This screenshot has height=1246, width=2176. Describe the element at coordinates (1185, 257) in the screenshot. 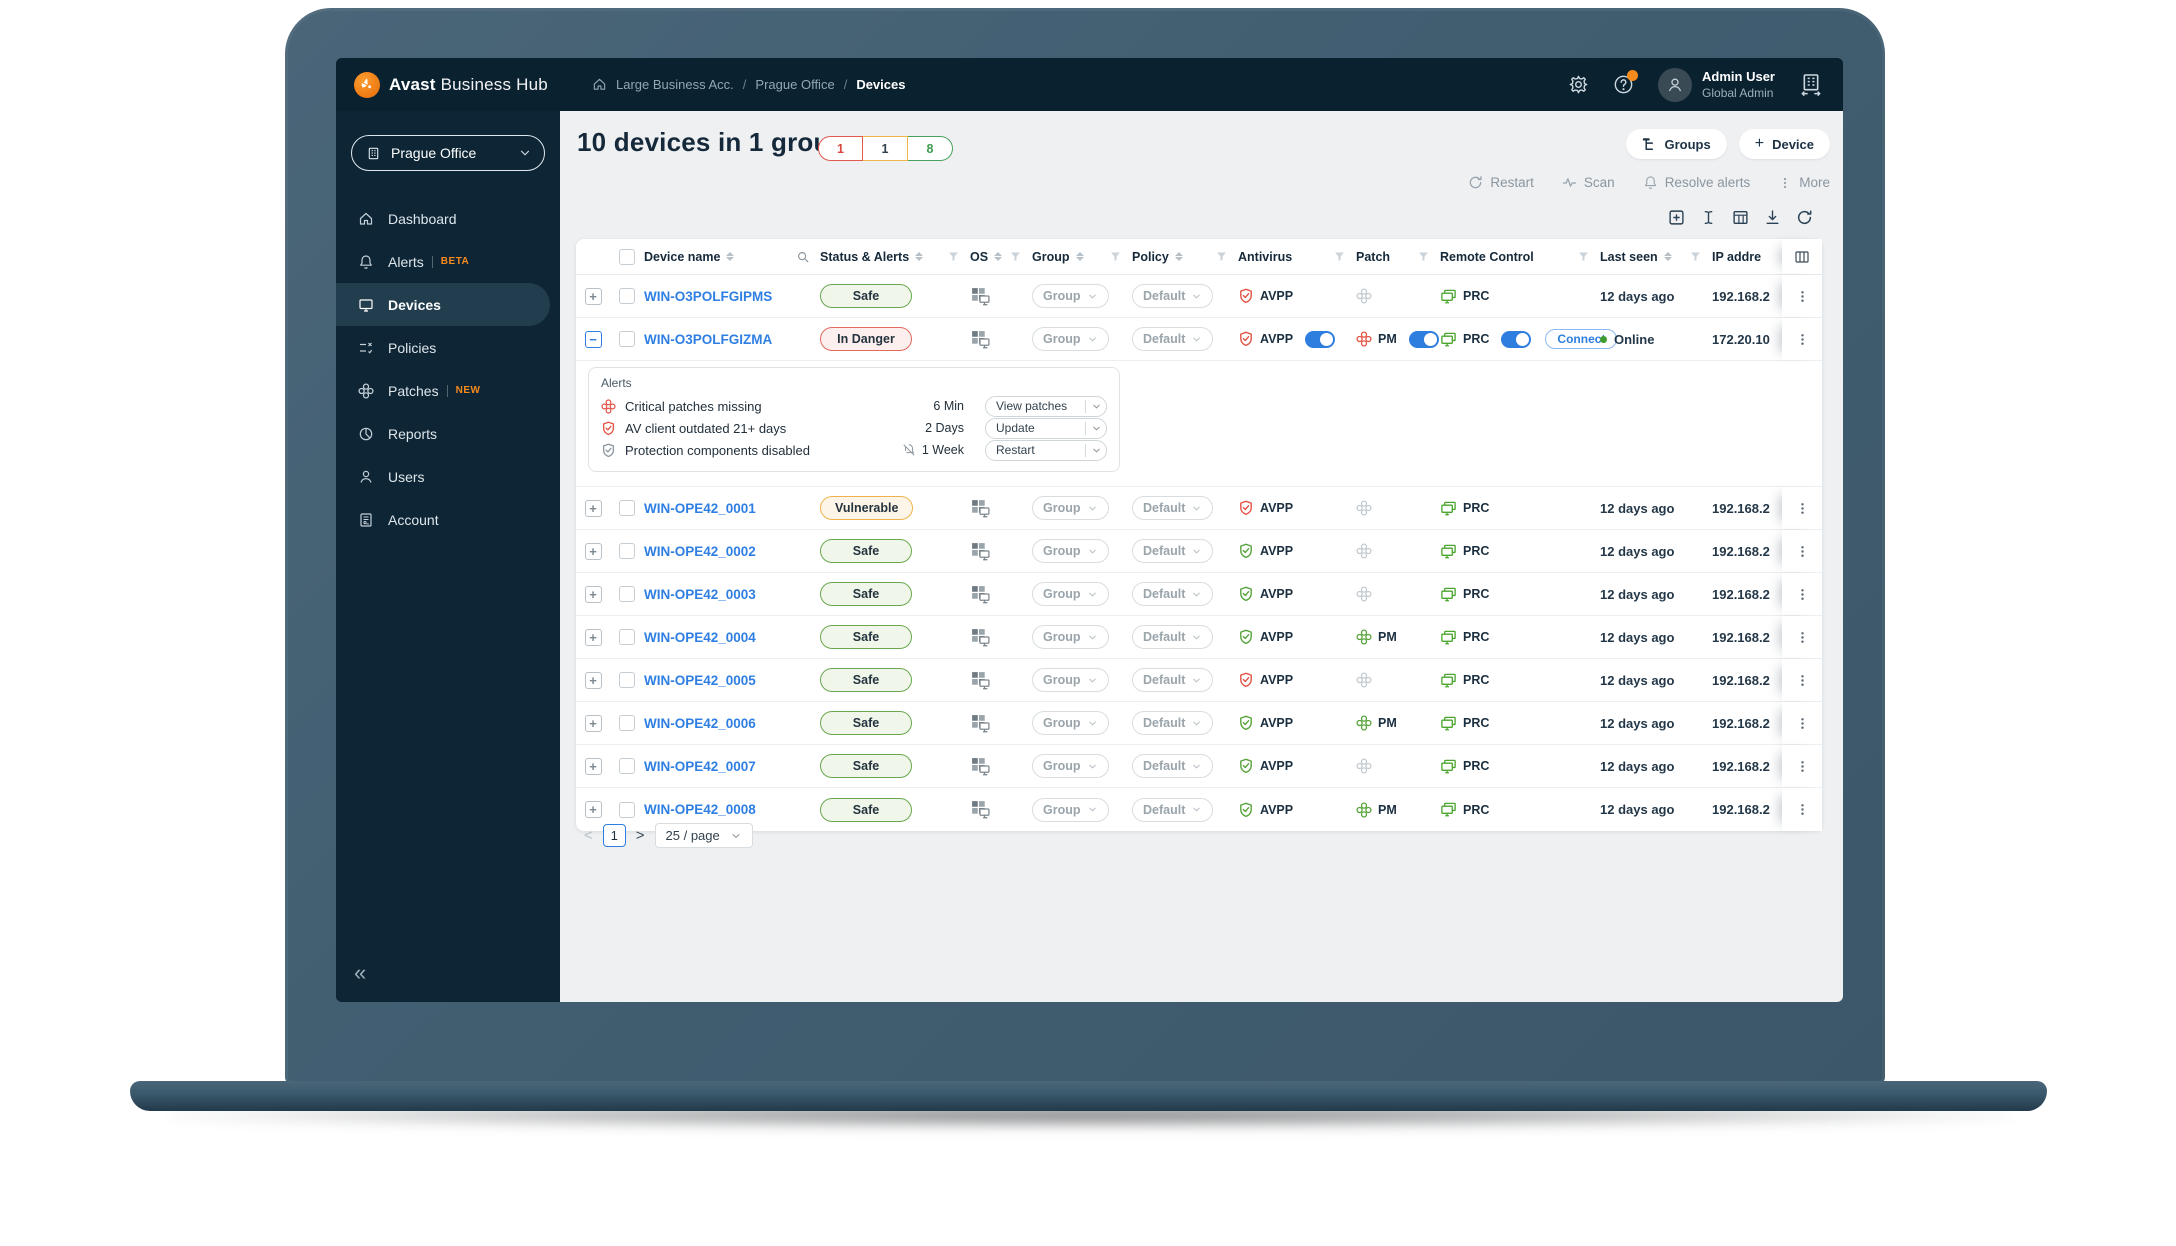

I see `col-policy: Policy` at that location.